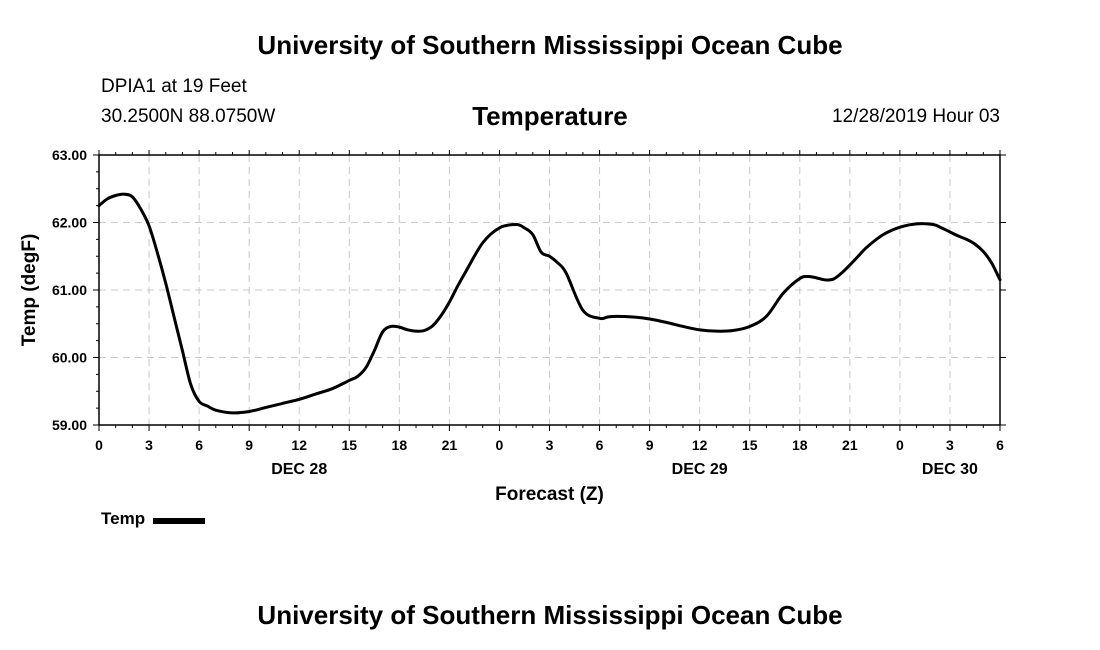  I want to click on y-tick-label: 63.00, so click(69, 155).